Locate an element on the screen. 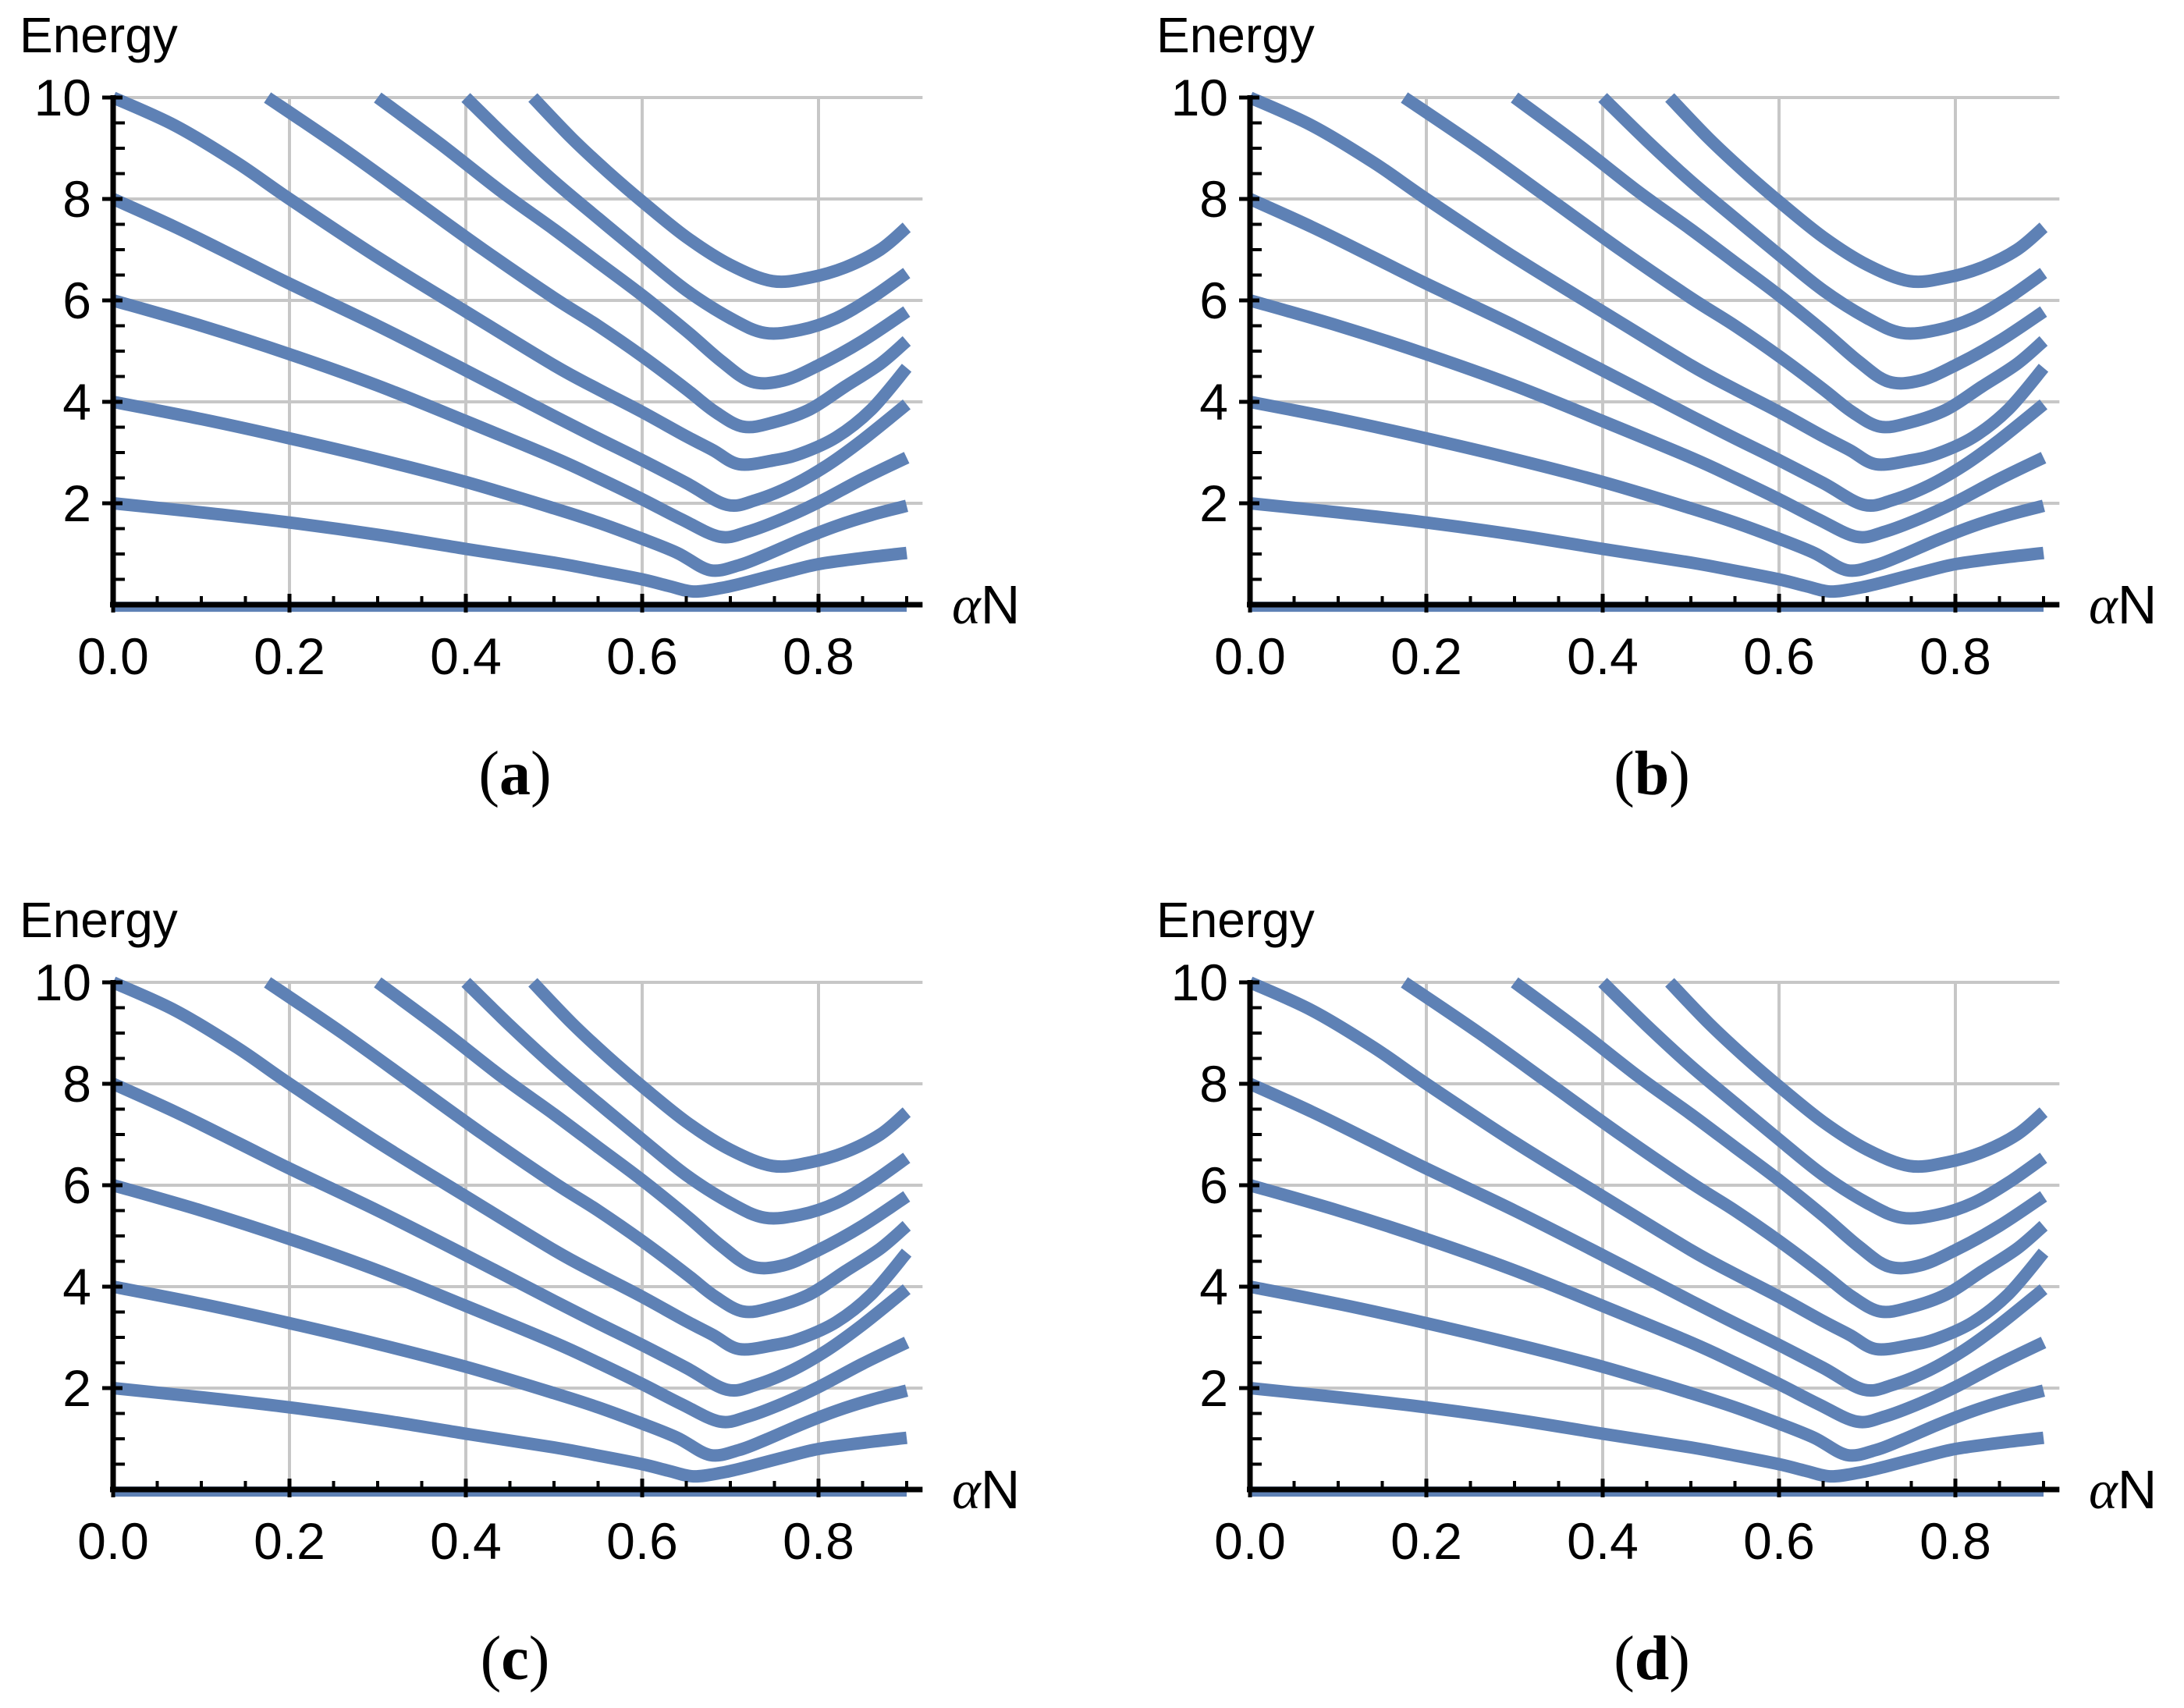 The height and width of the screenshot is (1708, 2184). energy-spectrum-plot-a is located at coordinates (512, 352).